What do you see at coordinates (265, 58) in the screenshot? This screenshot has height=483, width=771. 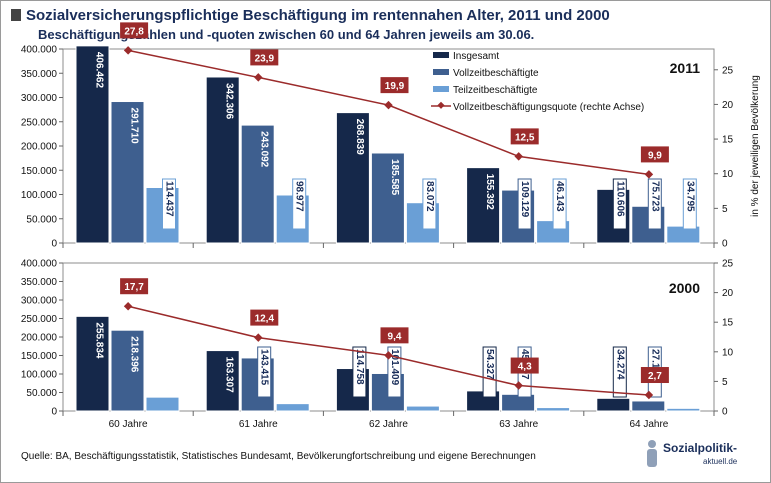 I see `quote-label: 23,9` at bounding box center [265, 58].